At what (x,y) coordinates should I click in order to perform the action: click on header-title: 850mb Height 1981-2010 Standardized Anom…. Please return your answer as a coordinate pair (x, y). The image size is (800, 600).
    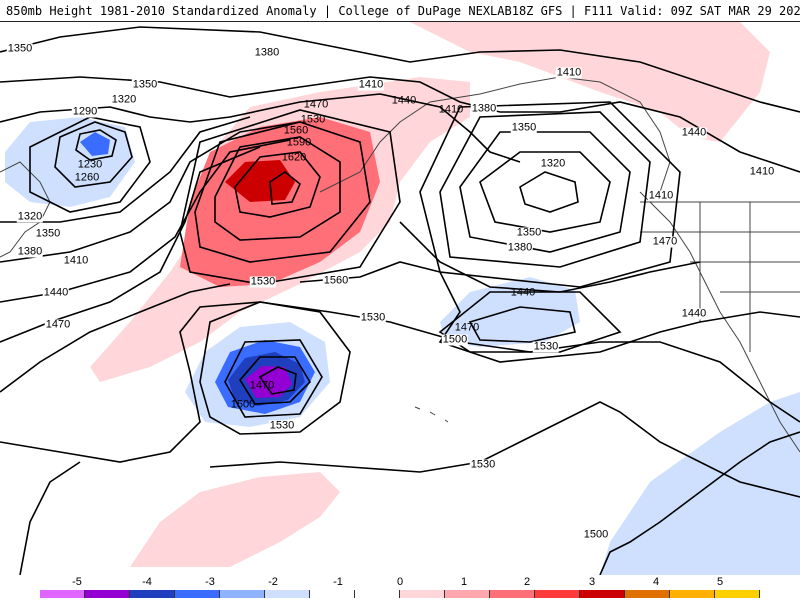
    Looking at the image, I should click on (259, 10).